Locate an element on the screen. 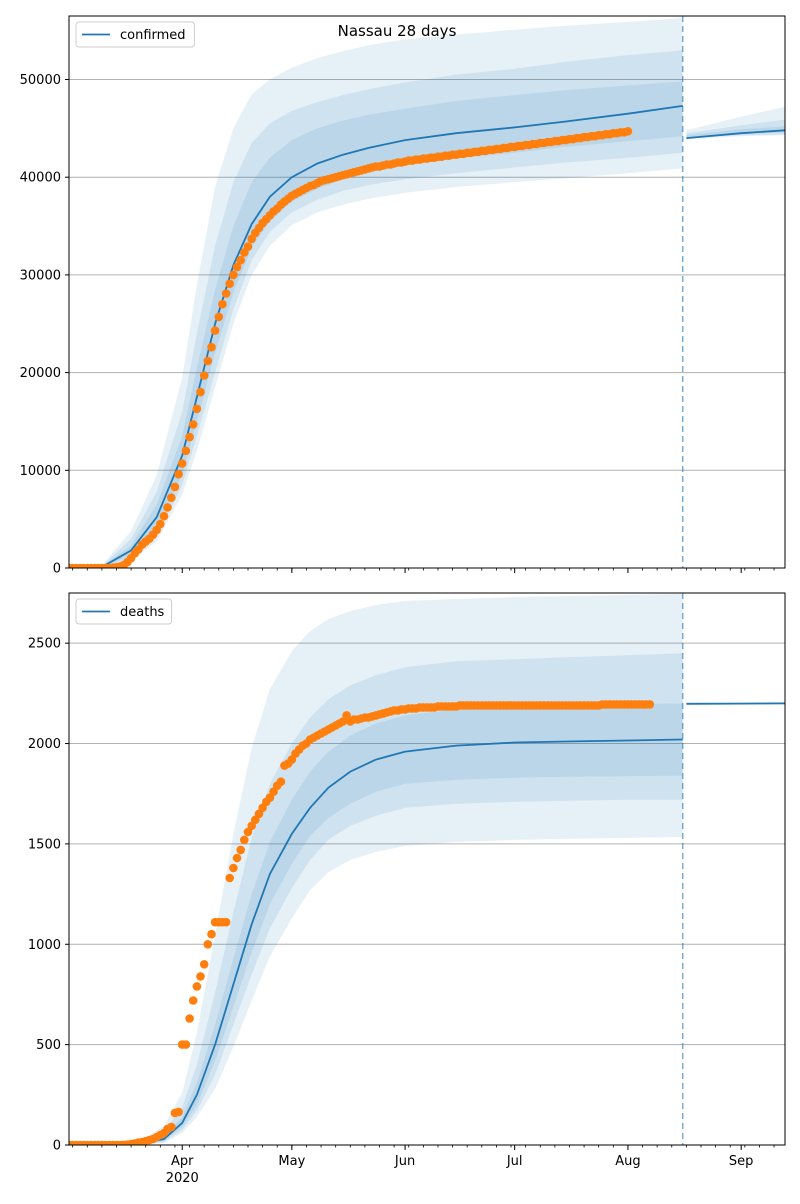  y-tick-label: 2500 is located at coordinates (44, 644).